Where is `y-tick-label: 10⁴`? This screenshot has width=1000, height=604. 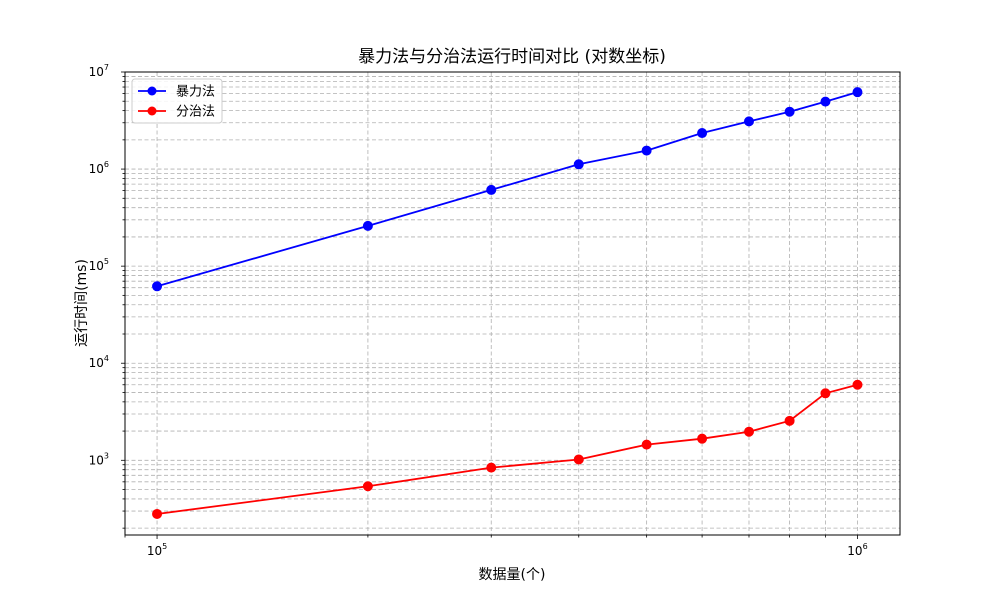 y-tick-label: 10⁴ is located at coordinates (99, 362).